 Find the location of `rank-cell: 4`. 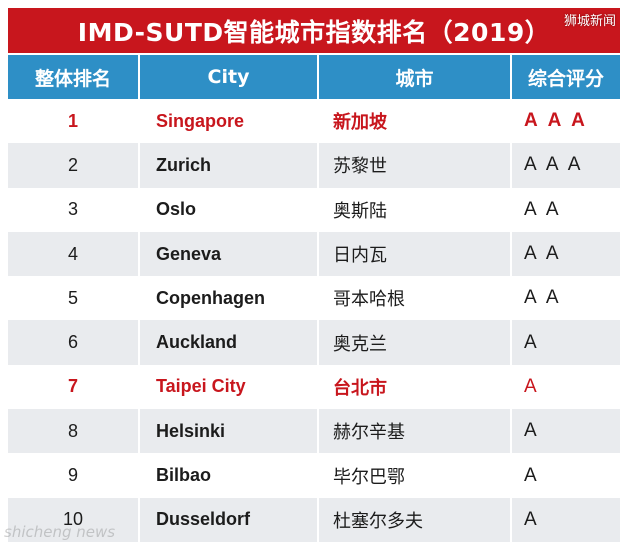

rank-cell: 4 is located at coordinates (74, 254).